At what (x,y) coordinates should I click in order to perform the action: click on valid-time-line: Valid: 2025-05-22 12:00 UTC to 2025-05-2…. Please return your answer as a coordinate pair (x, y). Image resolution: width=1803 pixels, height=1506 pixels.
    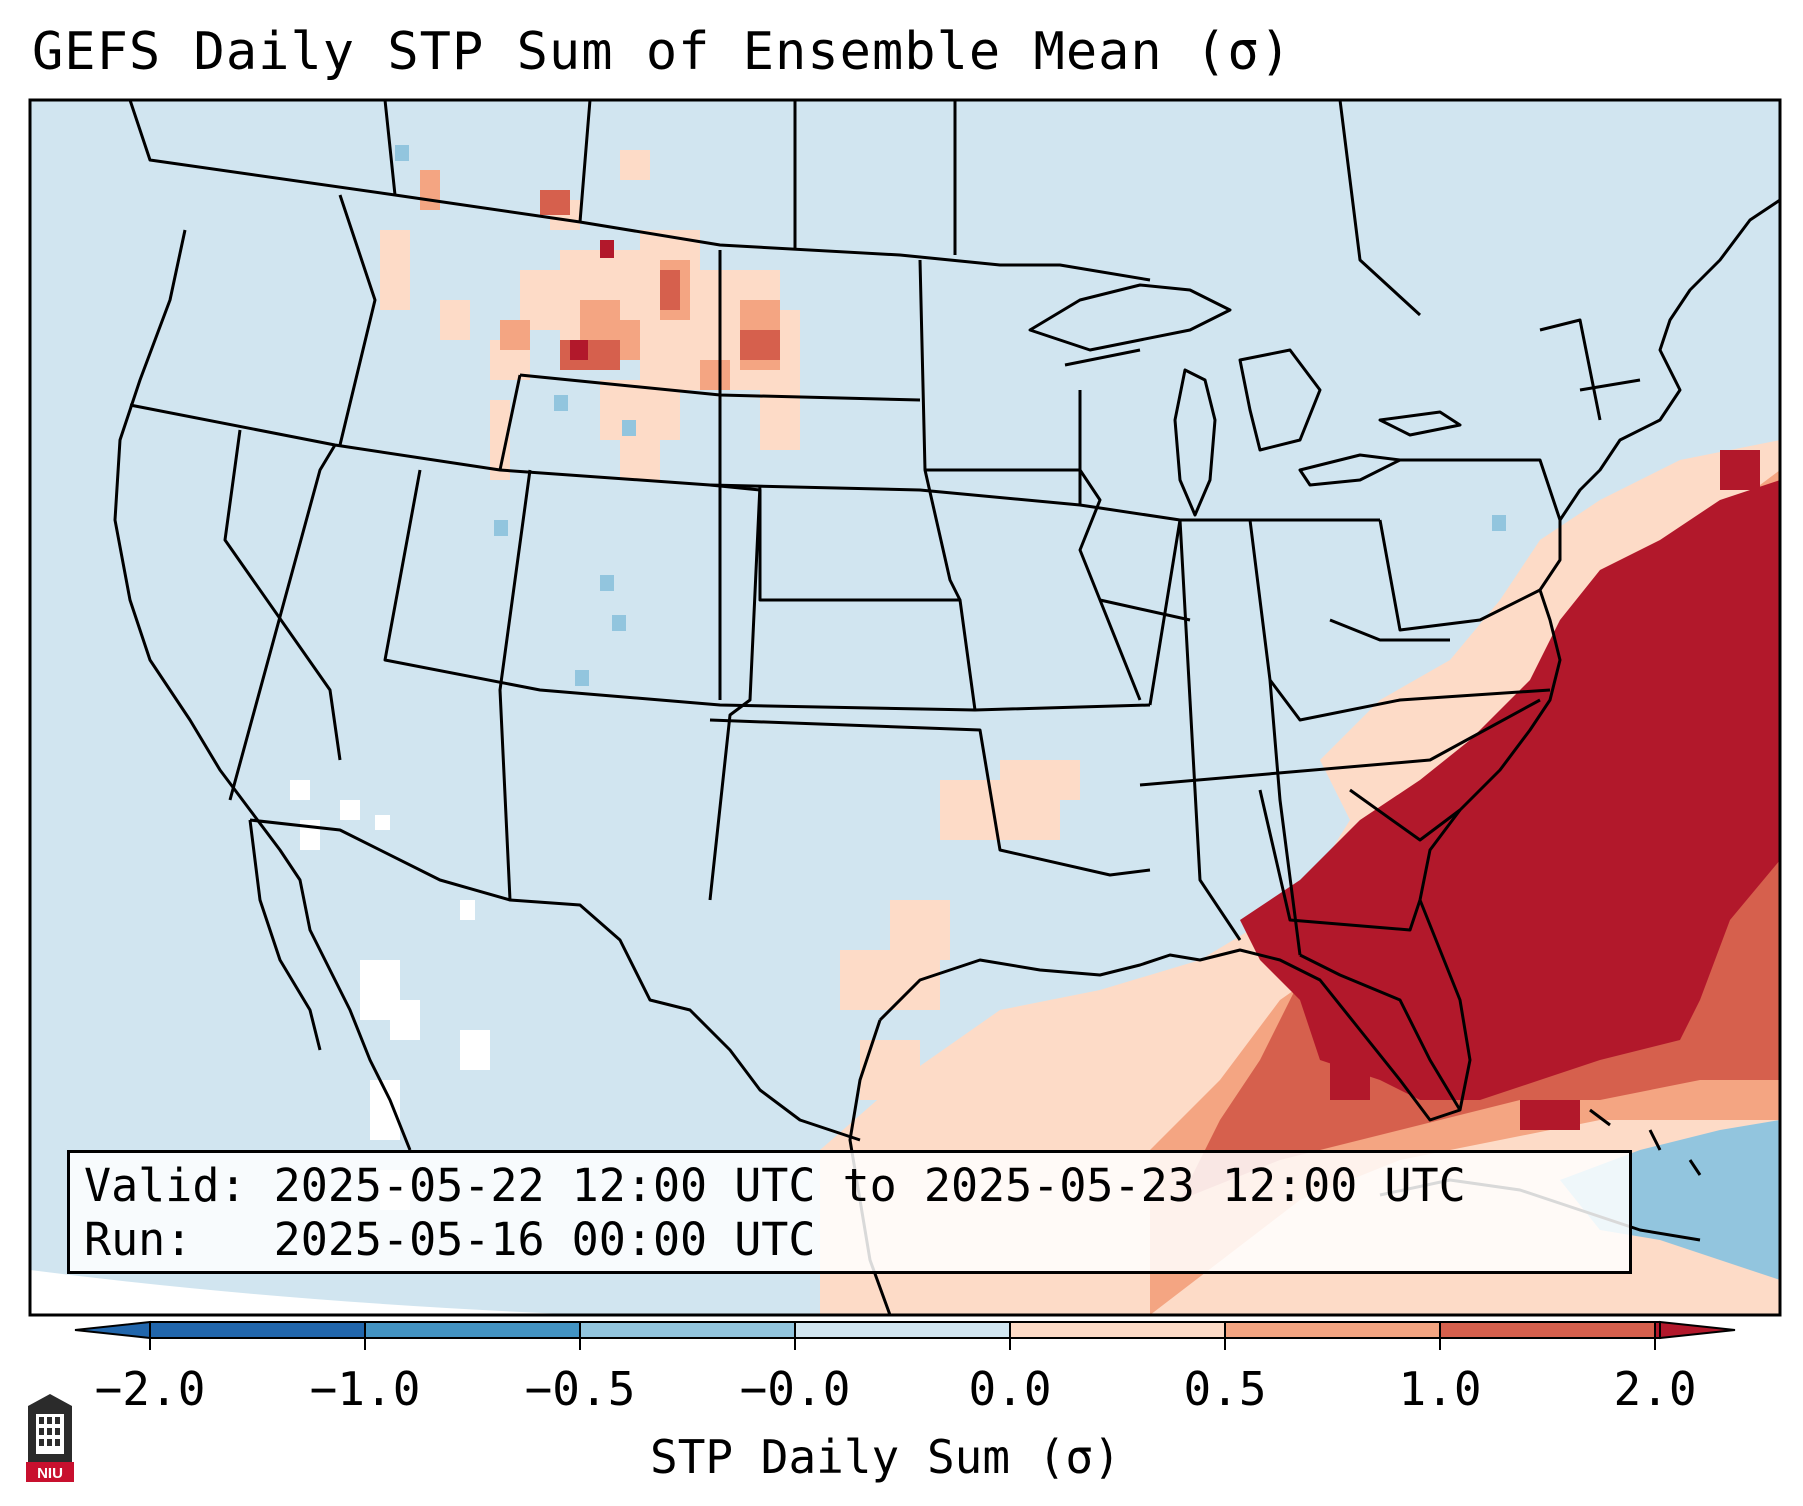
    Looking at the image, I should click on (775, 1185).